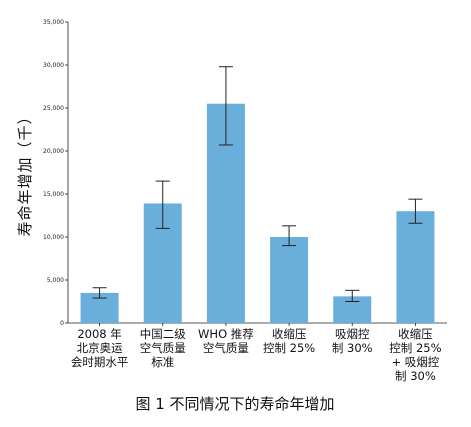  What do you see at coordinates (416, 362) in the screenshot?
I see `category-label-line: + 吸烟控` at bounding box center [416, 362].